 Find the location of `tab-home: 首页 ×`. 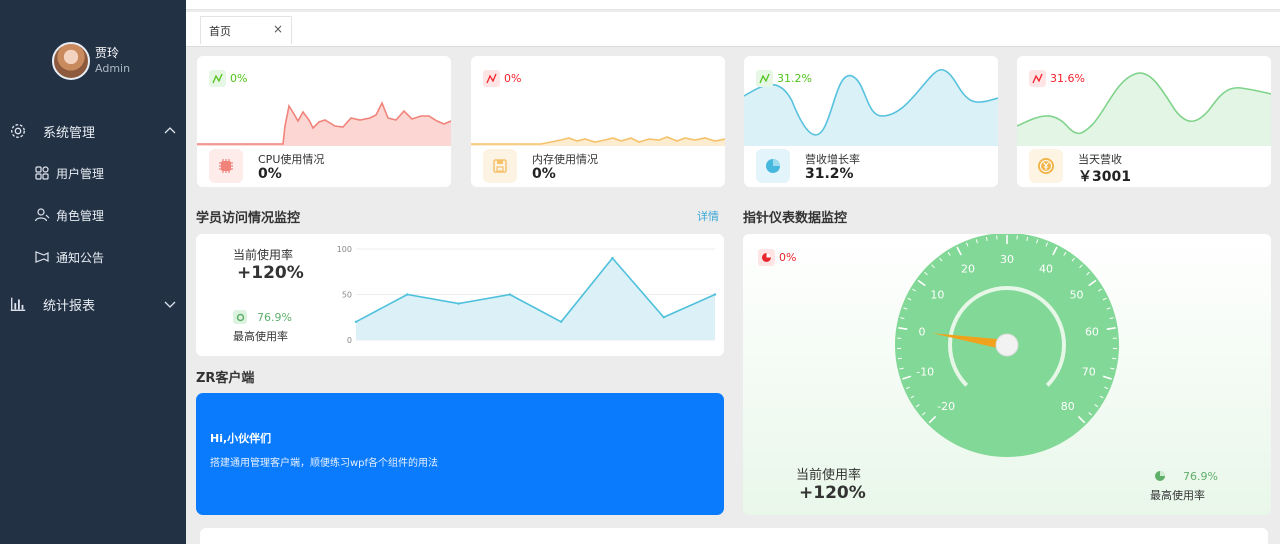

tab-home: 首页 × is located at coordinates (246, 30).